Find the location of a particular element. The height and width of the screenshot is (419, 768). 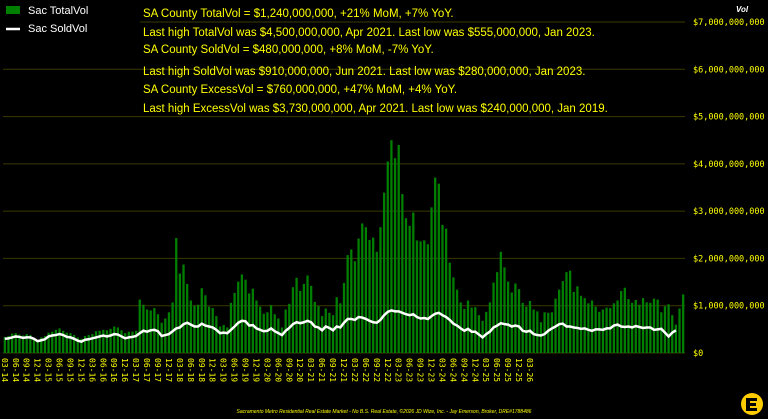

x-tick-label: 12-21 is located at coordinates (343, 370).